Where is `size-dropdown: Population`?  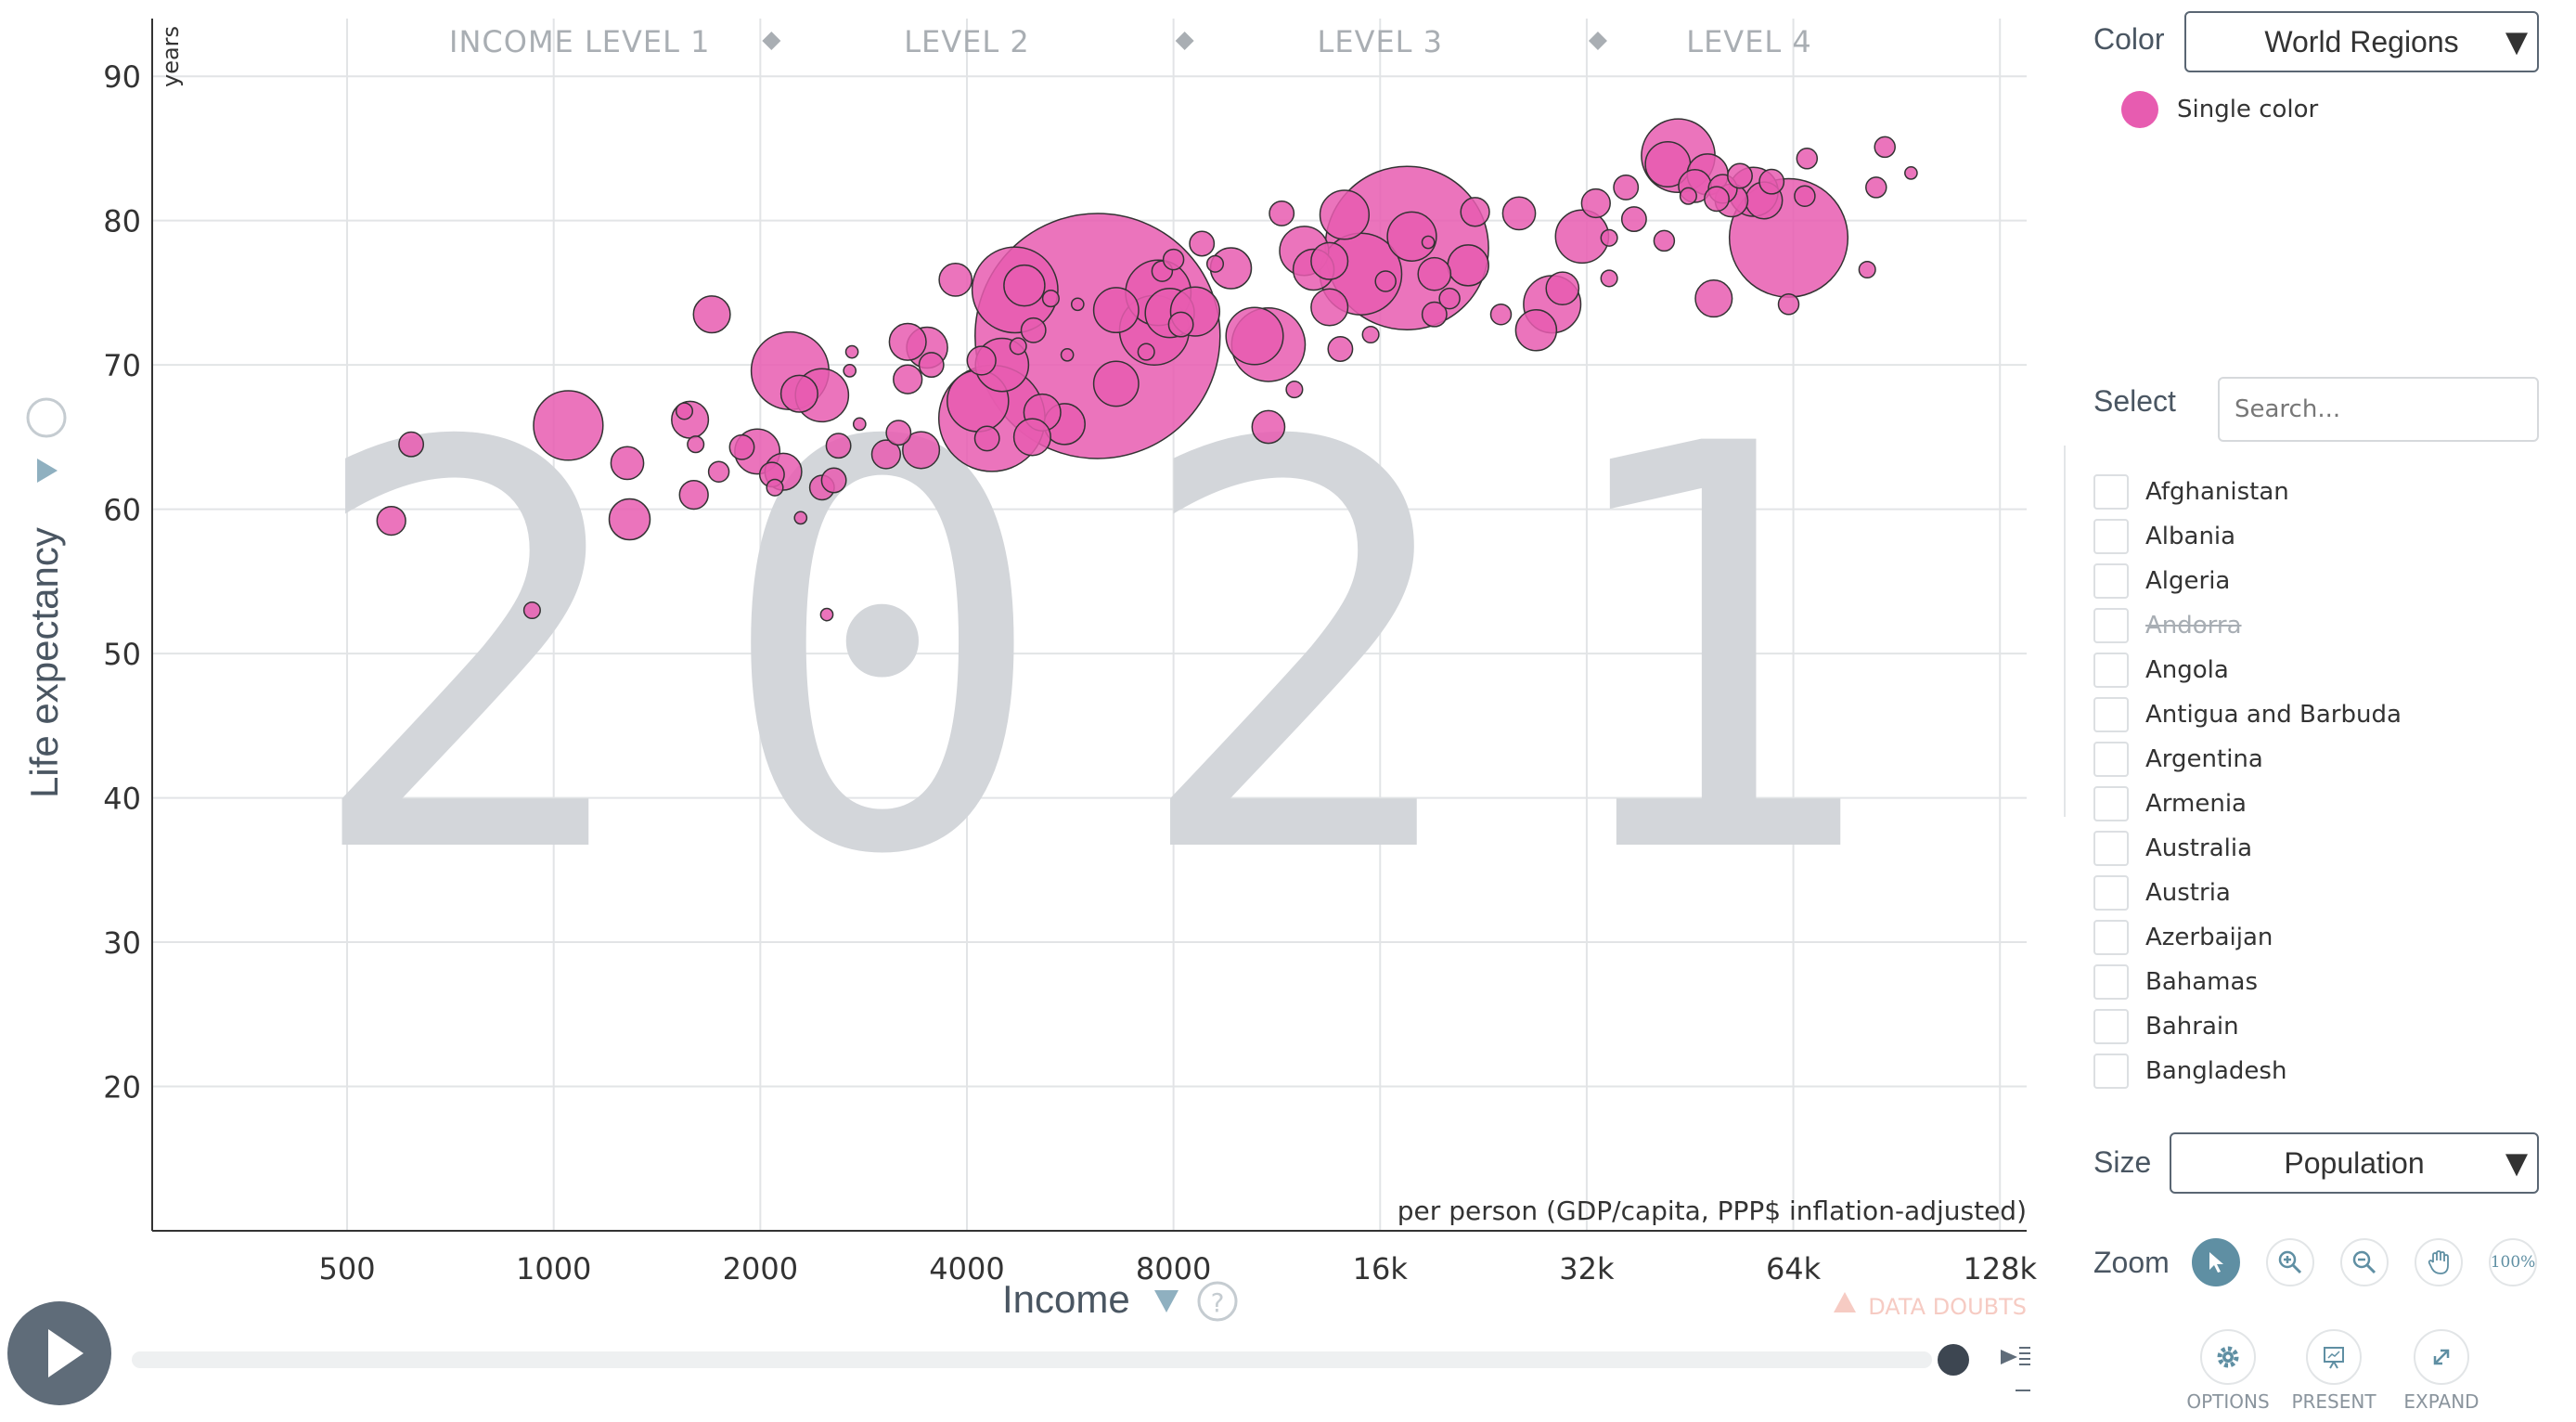
size-dropdown: Population is located at coordinates (2354, 1163).